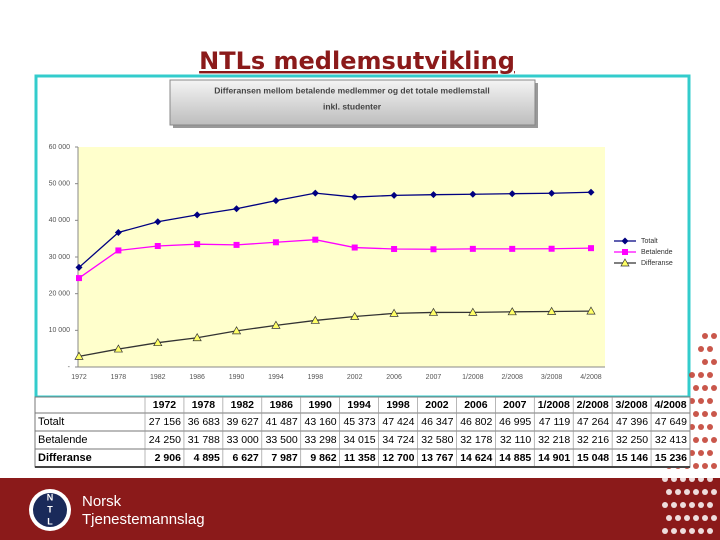  I want to click on table-cell: 32 413, so click(671, 440).